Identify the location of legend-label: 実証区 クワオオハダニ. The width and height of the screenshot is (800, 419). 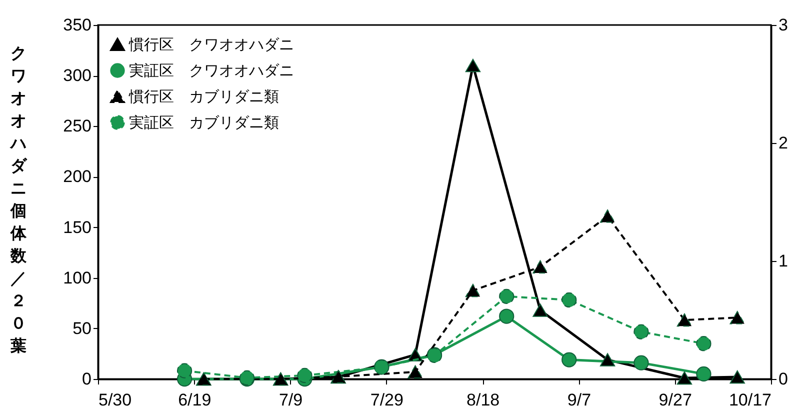
(211, 71).